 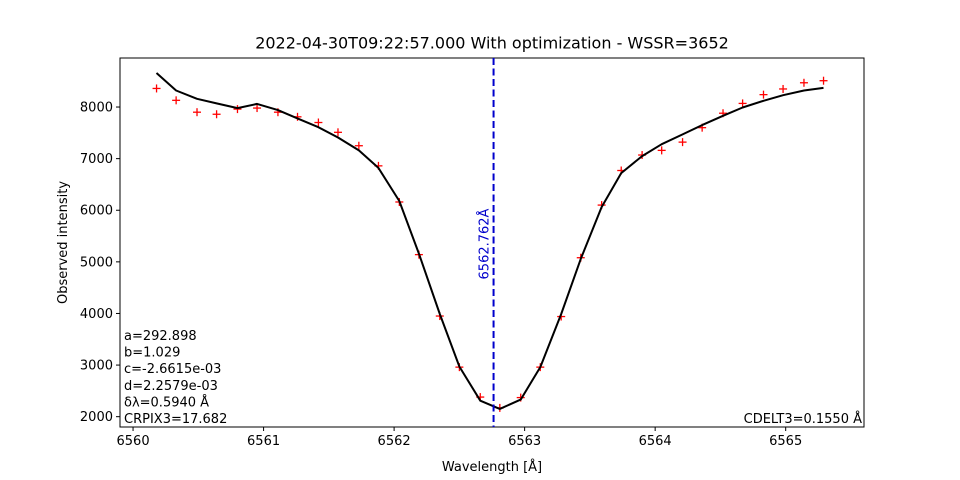 I want to click on y-tick-label: 6000, so click(x=96, y=211).